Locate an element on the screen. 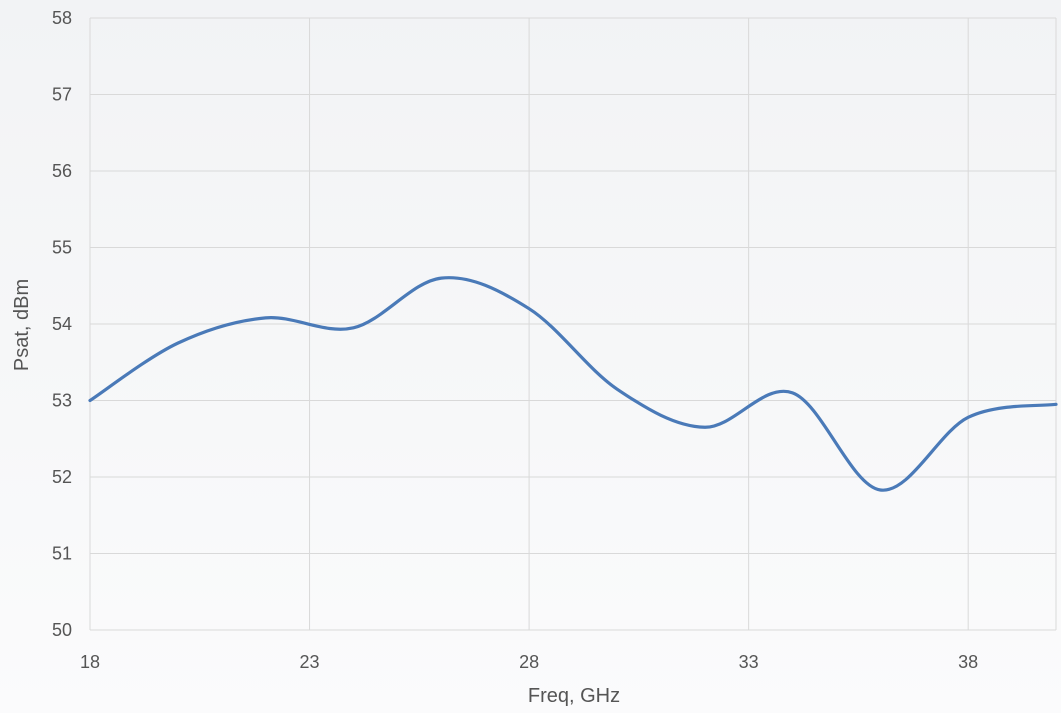 The width and height of the screenshot is (1061, 713). x-axis-title: Freq, GHz is located at coordinates (574, 696).